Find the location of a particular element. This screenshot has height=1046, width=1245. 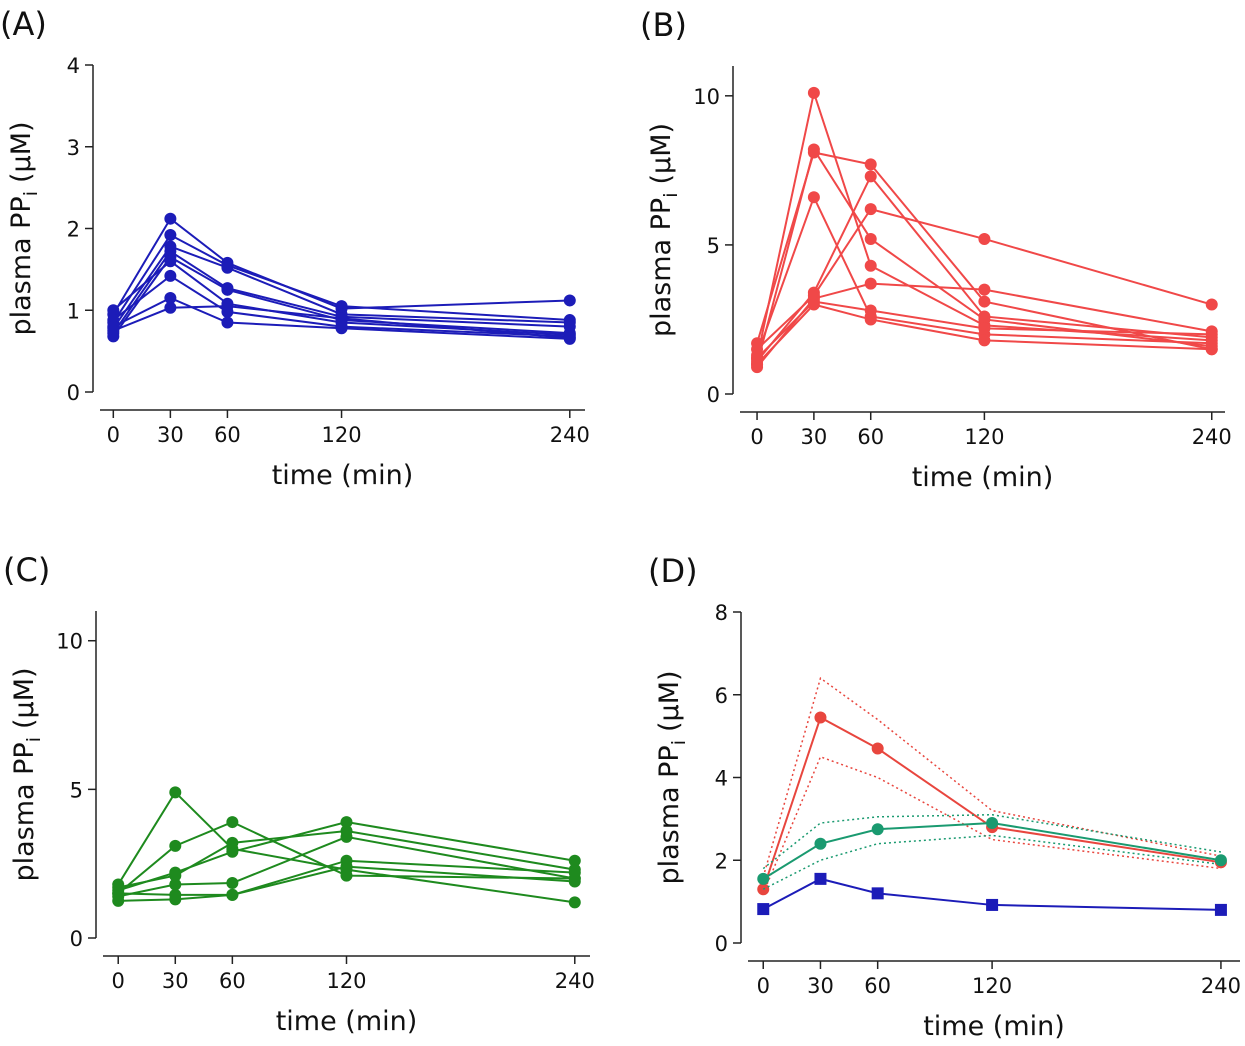

y-axis-title-subscript: i is located at coordinates (31, 193).